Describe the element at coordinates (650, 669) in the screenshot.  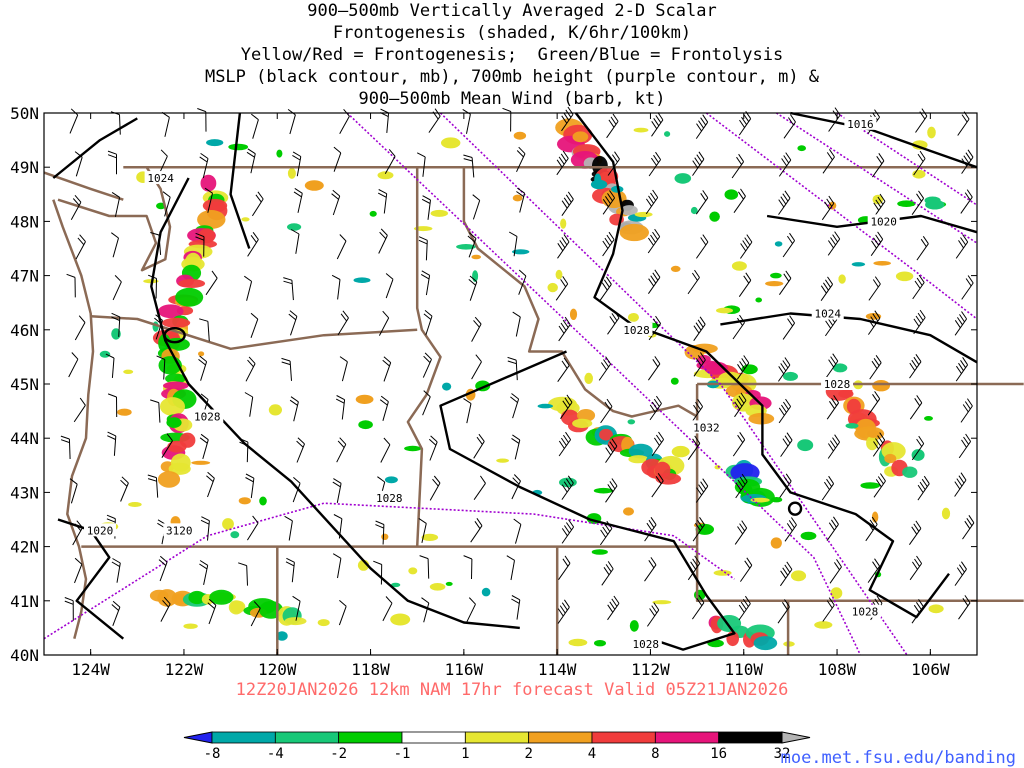
I see `lon-tick-label: 112W` at that location.